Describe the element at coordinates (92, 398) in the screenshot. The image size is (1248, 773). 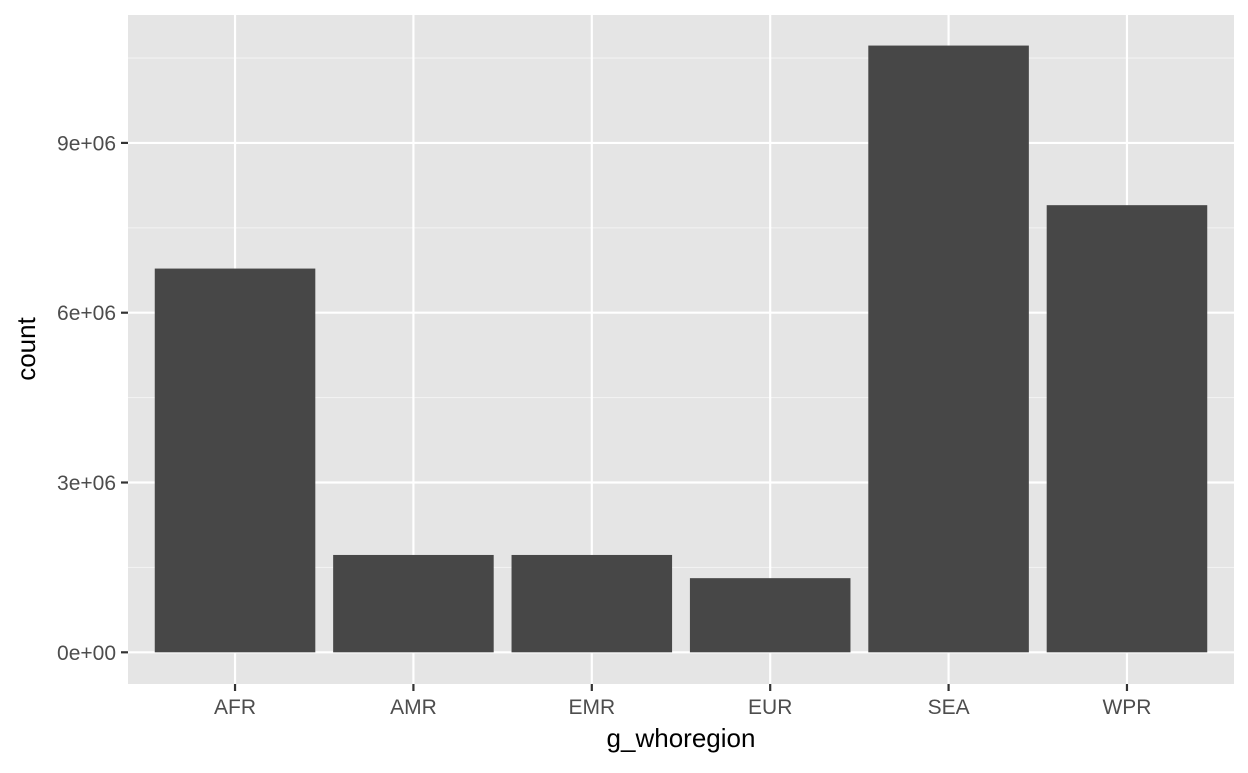
I see `y-axis: 0e+00 3e+06 6e+06 9e+06` at that location.